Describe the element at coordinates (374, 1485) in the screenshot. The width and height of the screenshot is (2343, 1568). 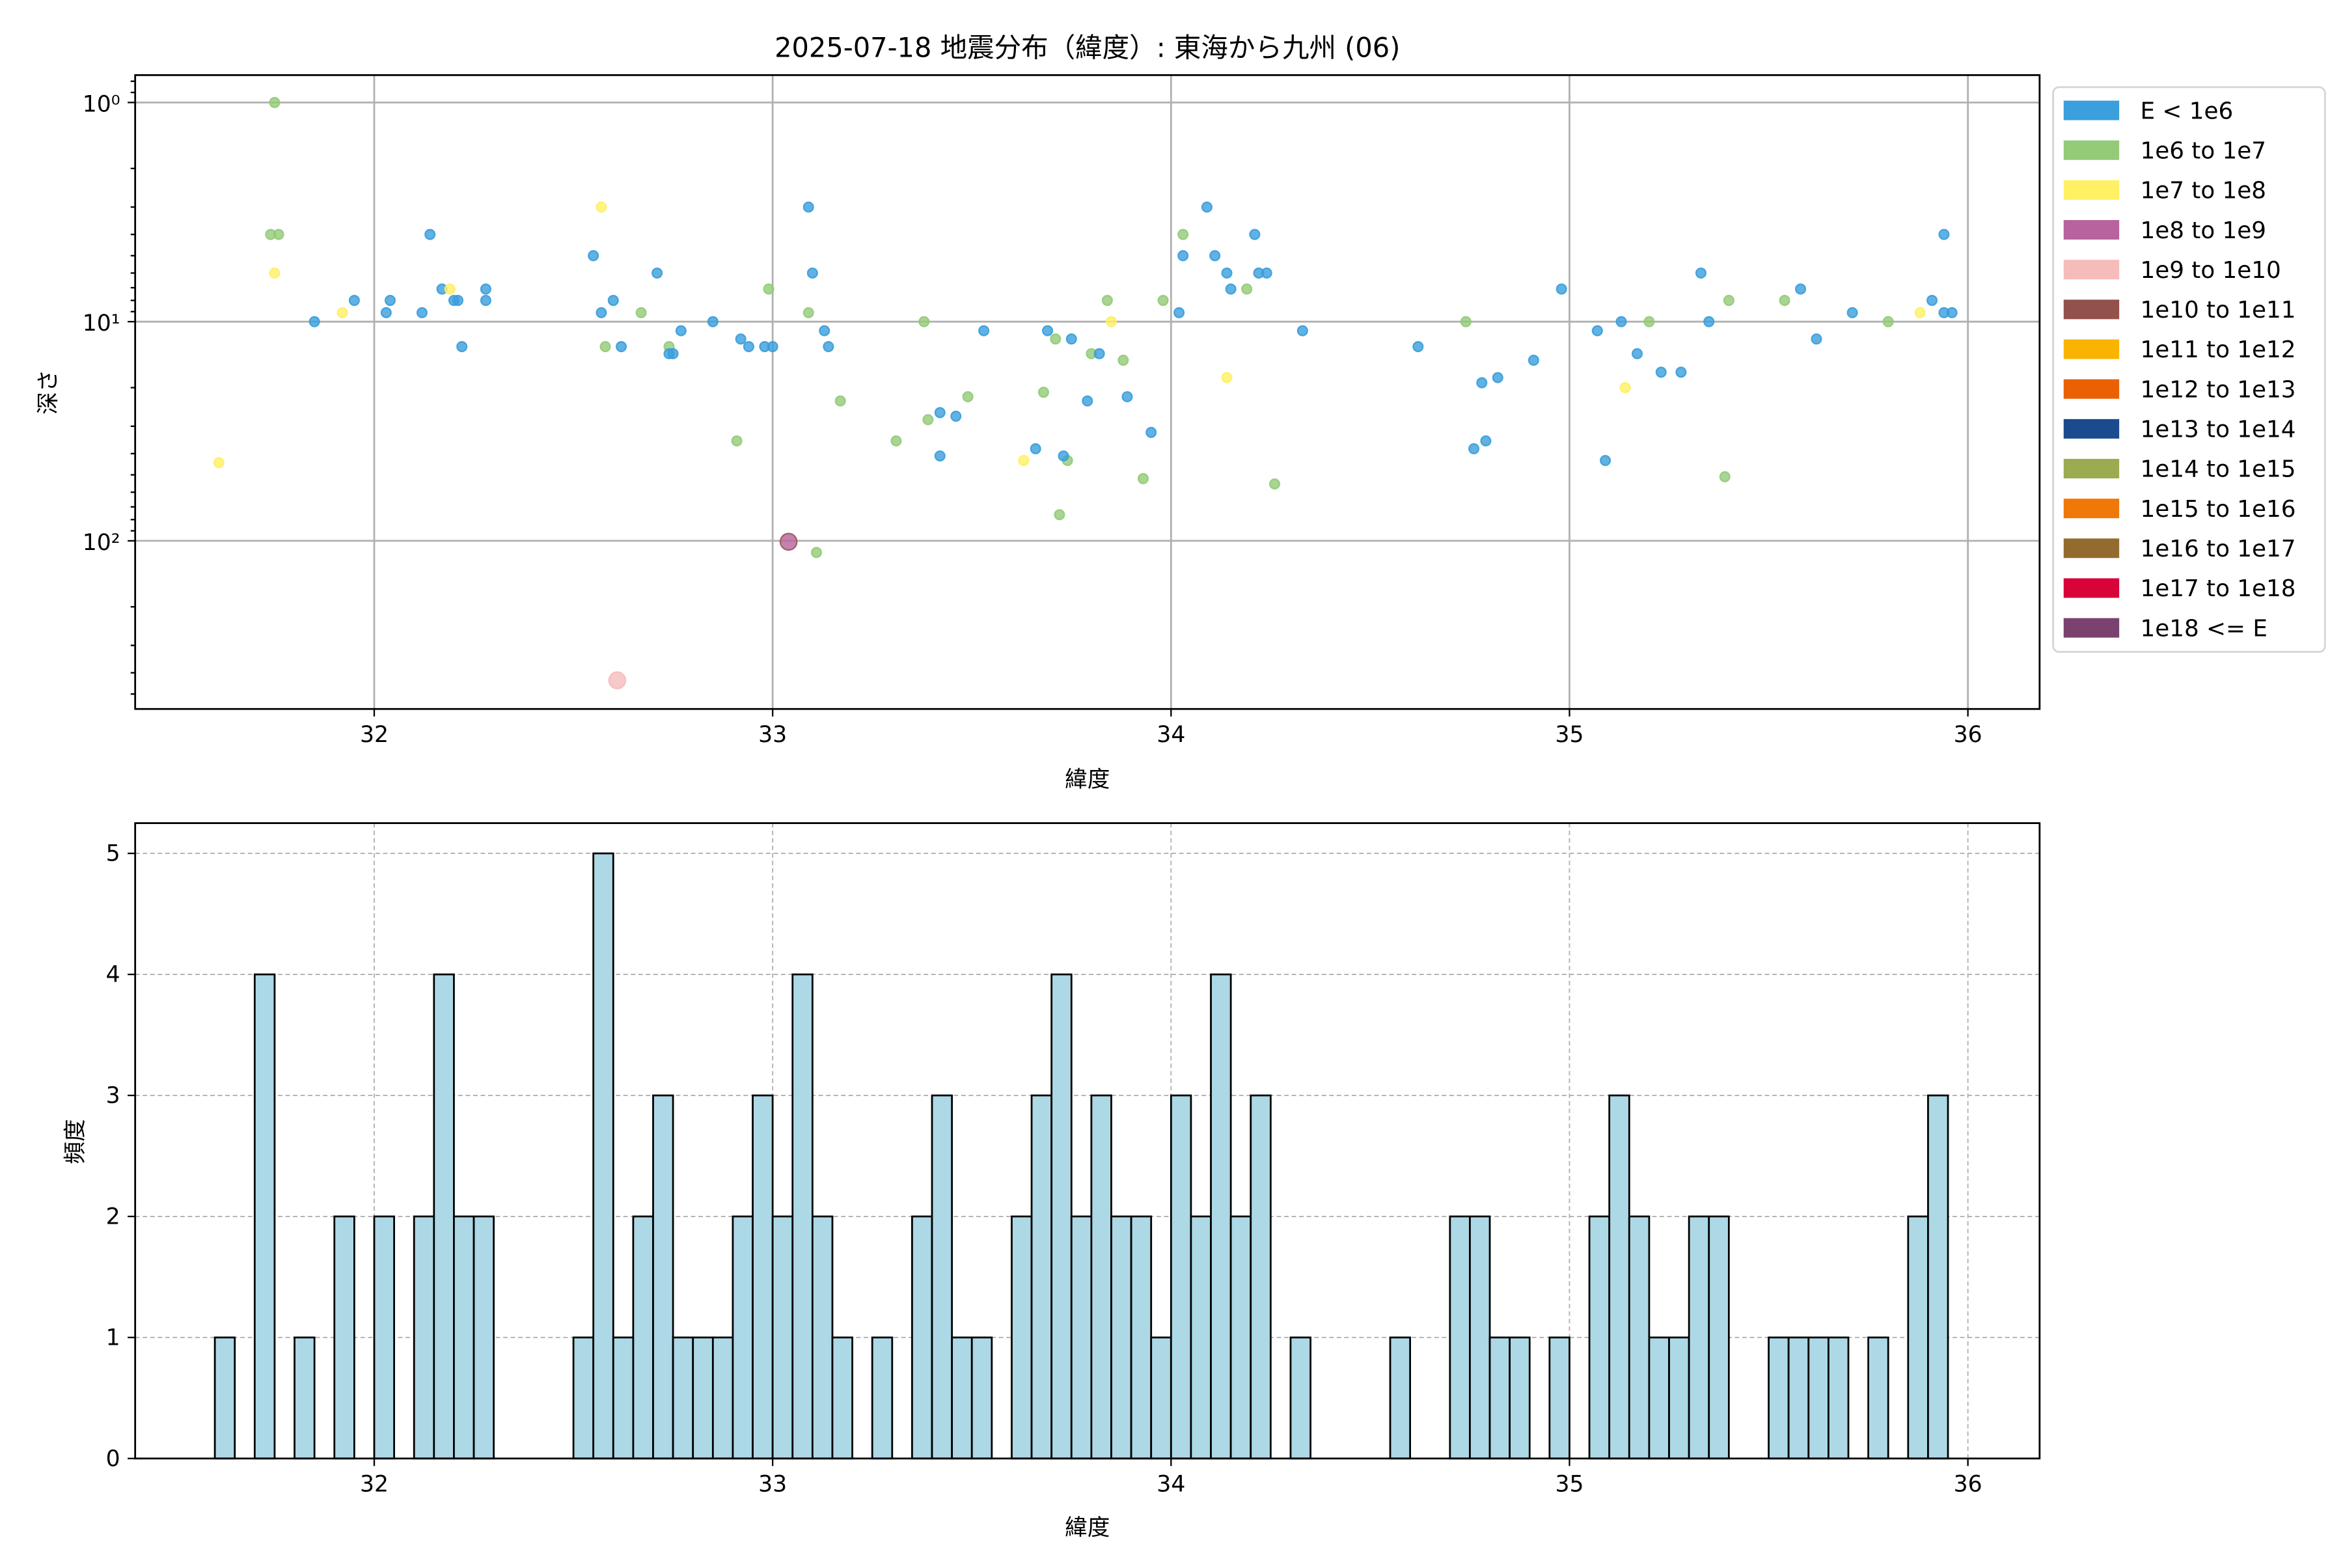
I see `histogram-x-tick-label: 32` at that location.